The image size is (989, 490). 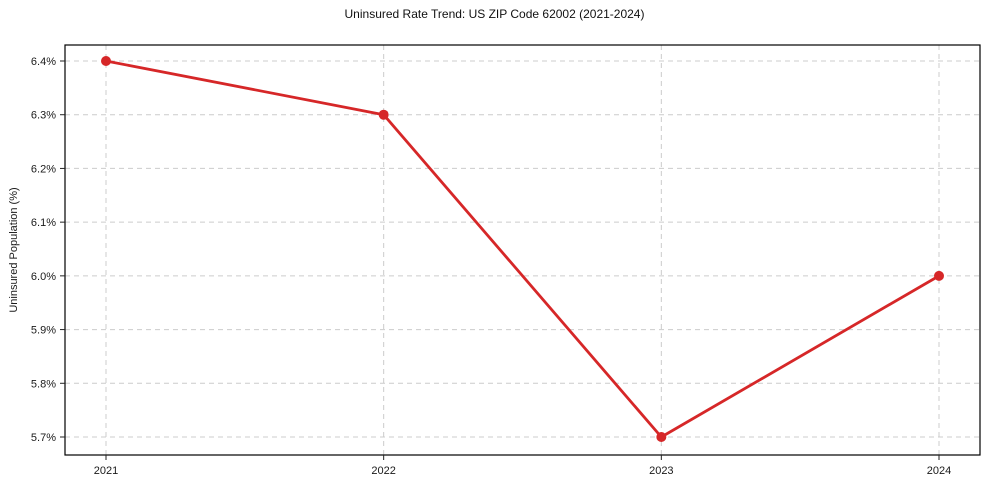 I want to click on y-tick-label: 6.0%, so click(x=43, y=277).